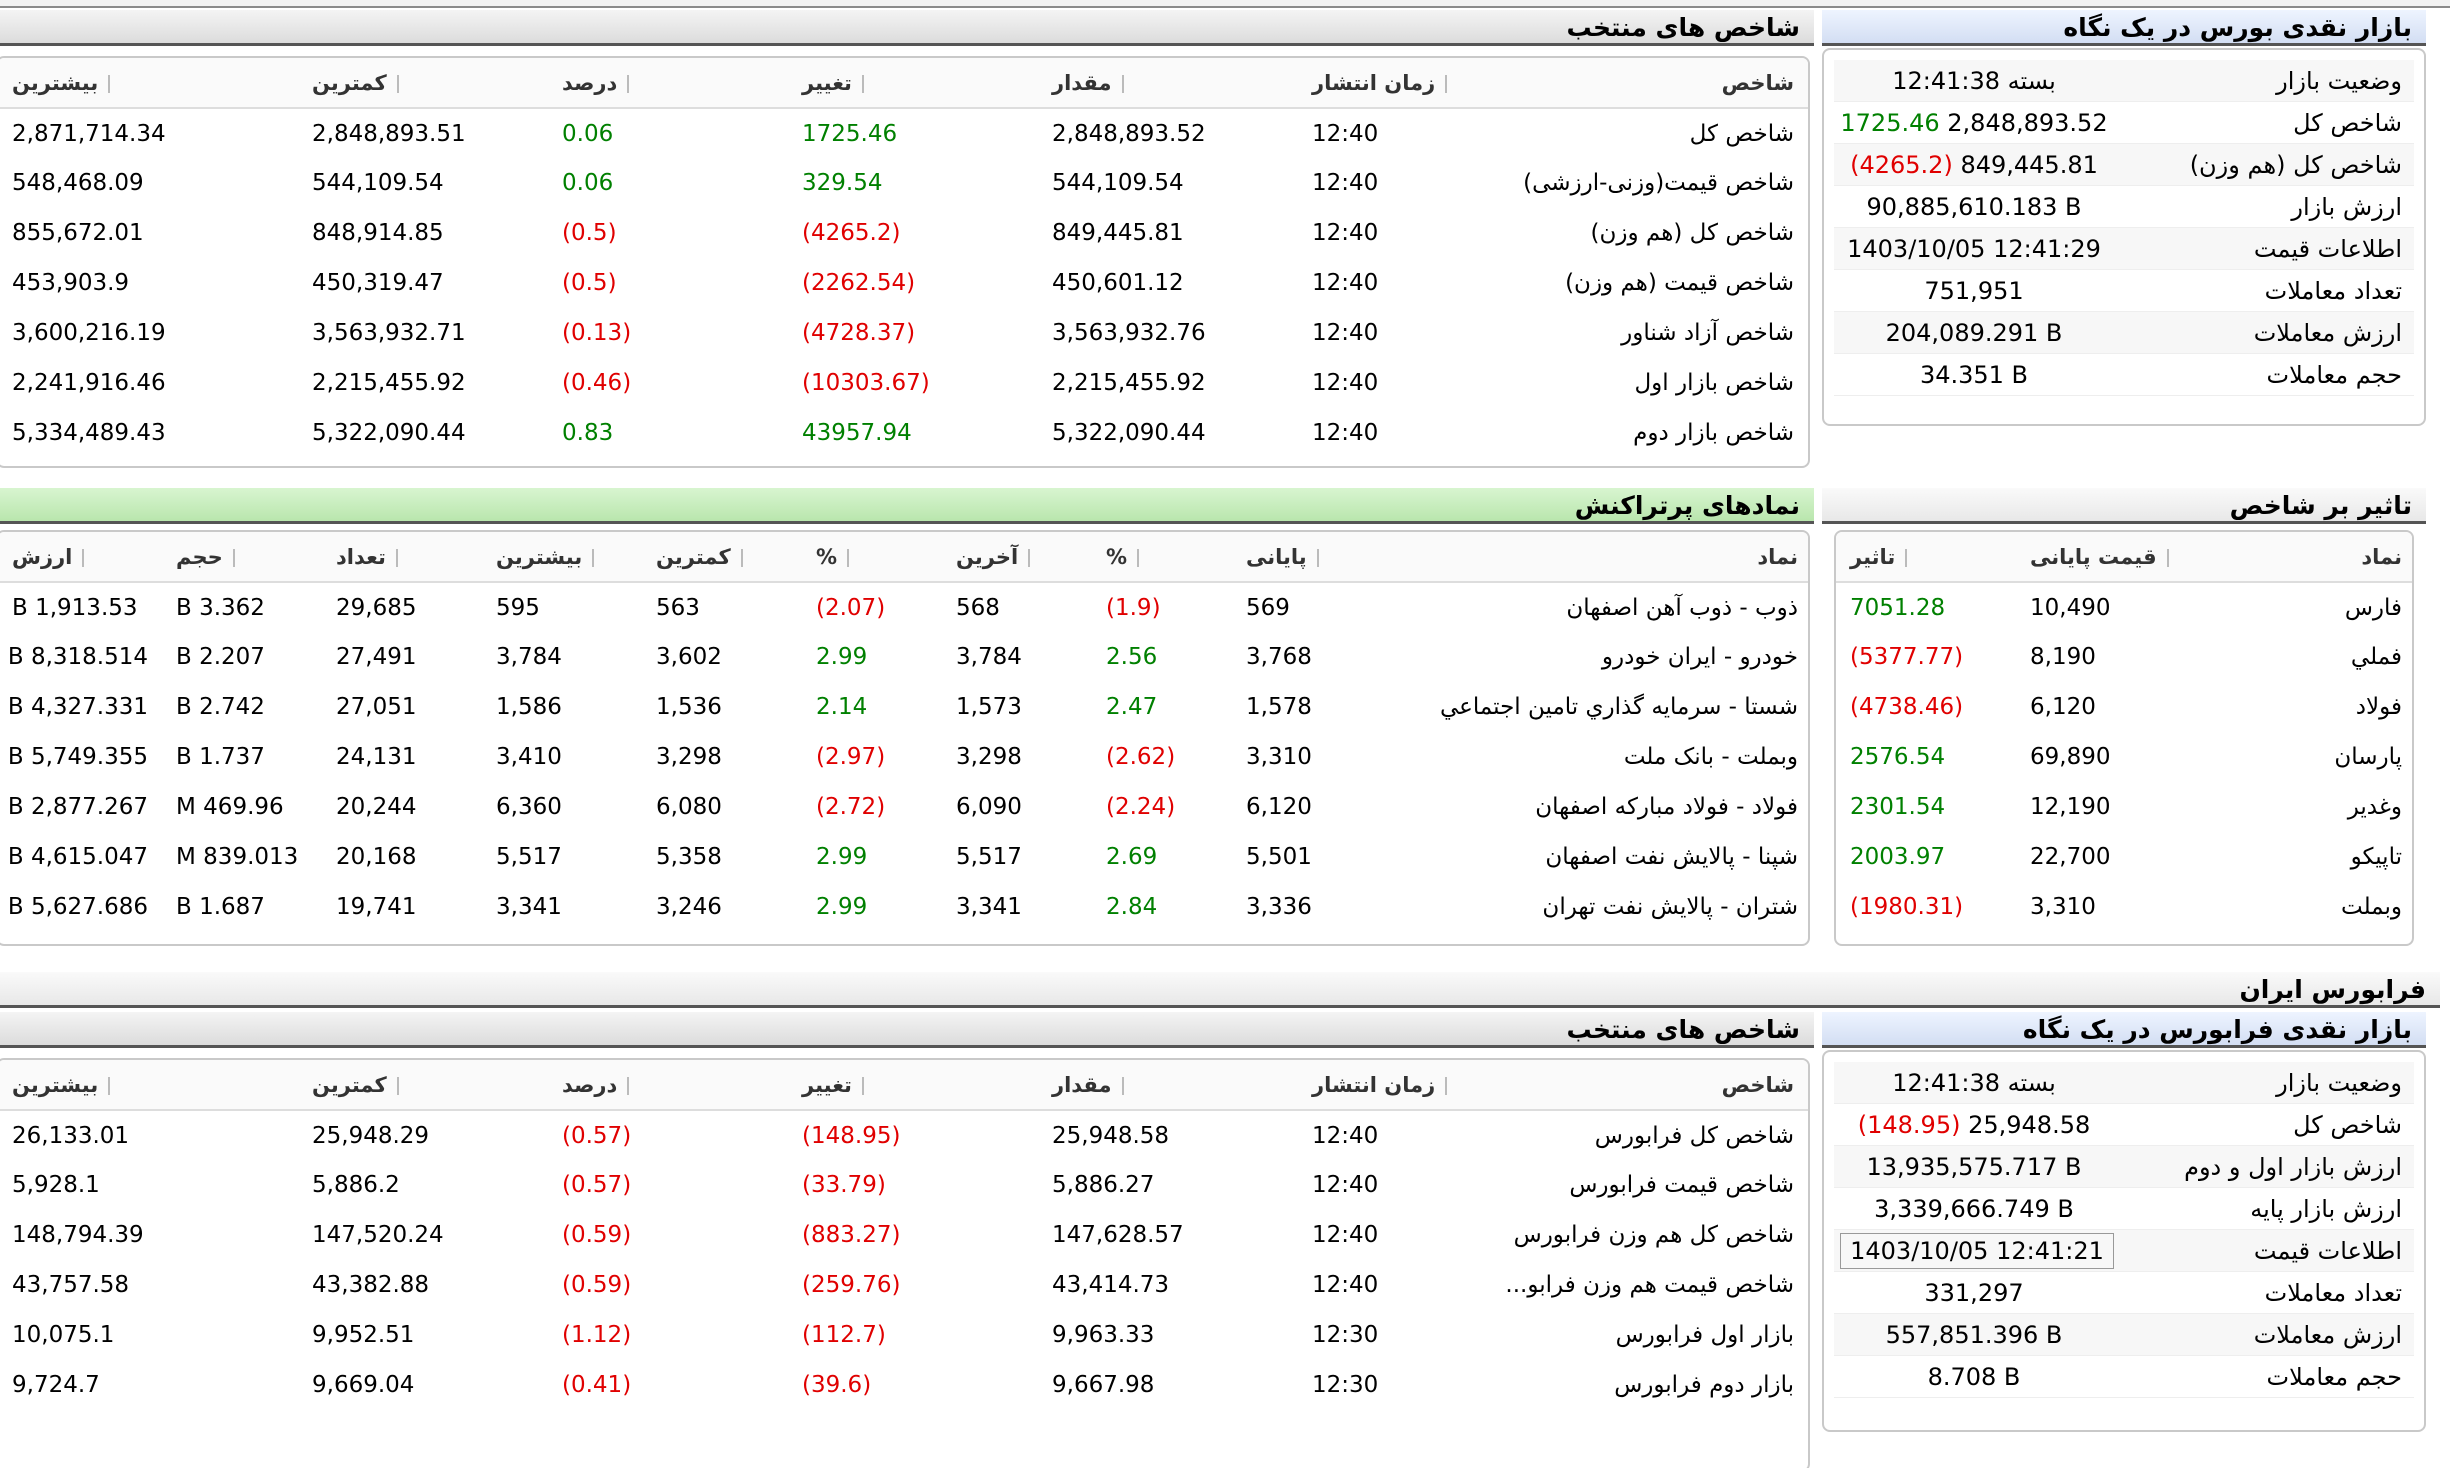 The width and height of the screenshot is (2450, 1468). What do you see at coordinates (242, 557) in the screenshot?
I see `column-header: حجم` at bounding box center [242, 557].